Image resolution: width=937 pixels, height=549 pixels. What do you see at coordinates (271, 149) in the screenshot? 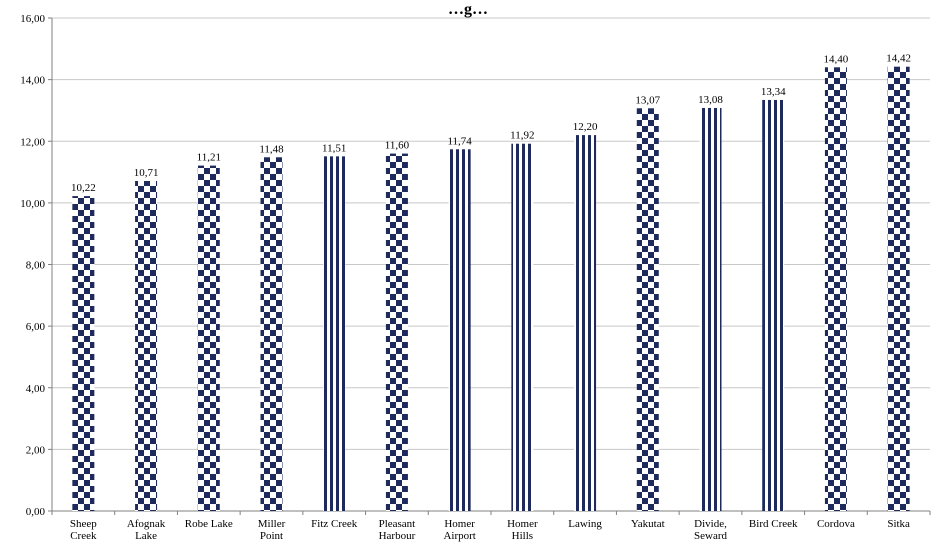
I see `data-label: 11,48` at bounding box center [271, 149].